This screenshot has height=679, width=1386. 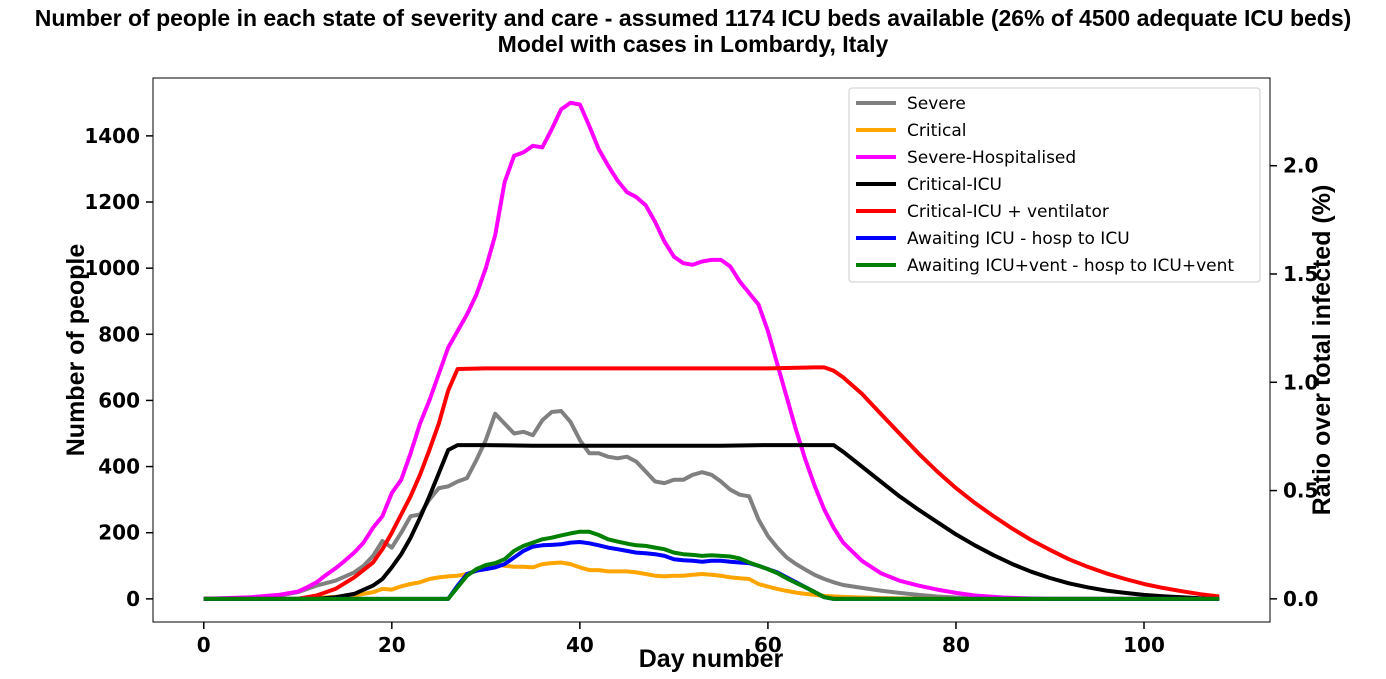 What do you see at coordinates (119, 334) in the screenshot?
I see `y-tick-label: 800` at bounding box center [119, 334].